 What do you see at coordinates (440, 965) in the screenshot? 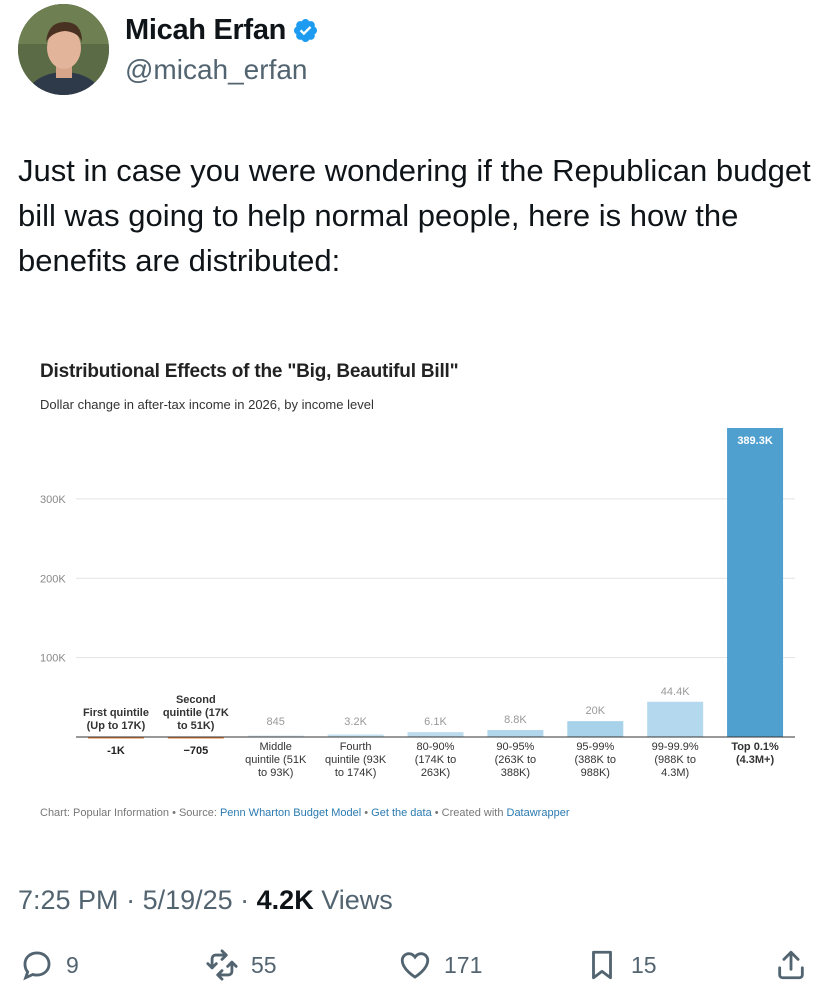
I see `like-button: 171` at bounding box center [440, 965].